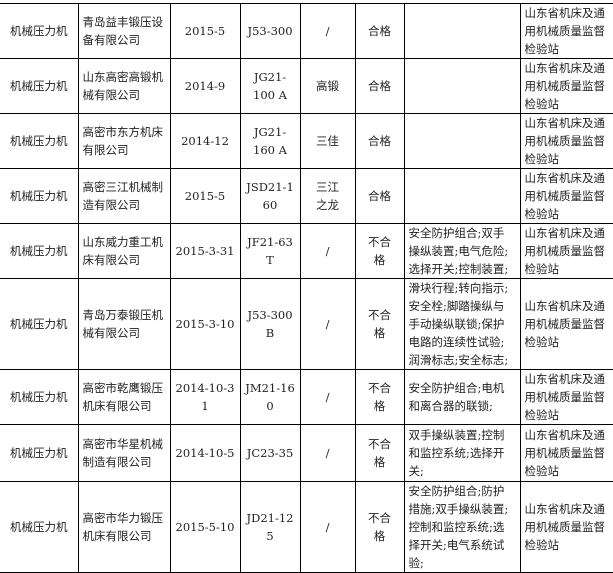 The image size is (613, 573). What do you see at coordinates (205, 86) in the screenshot?
I see `production-date-cell: 2014-9` at bounding box center [205, 86].